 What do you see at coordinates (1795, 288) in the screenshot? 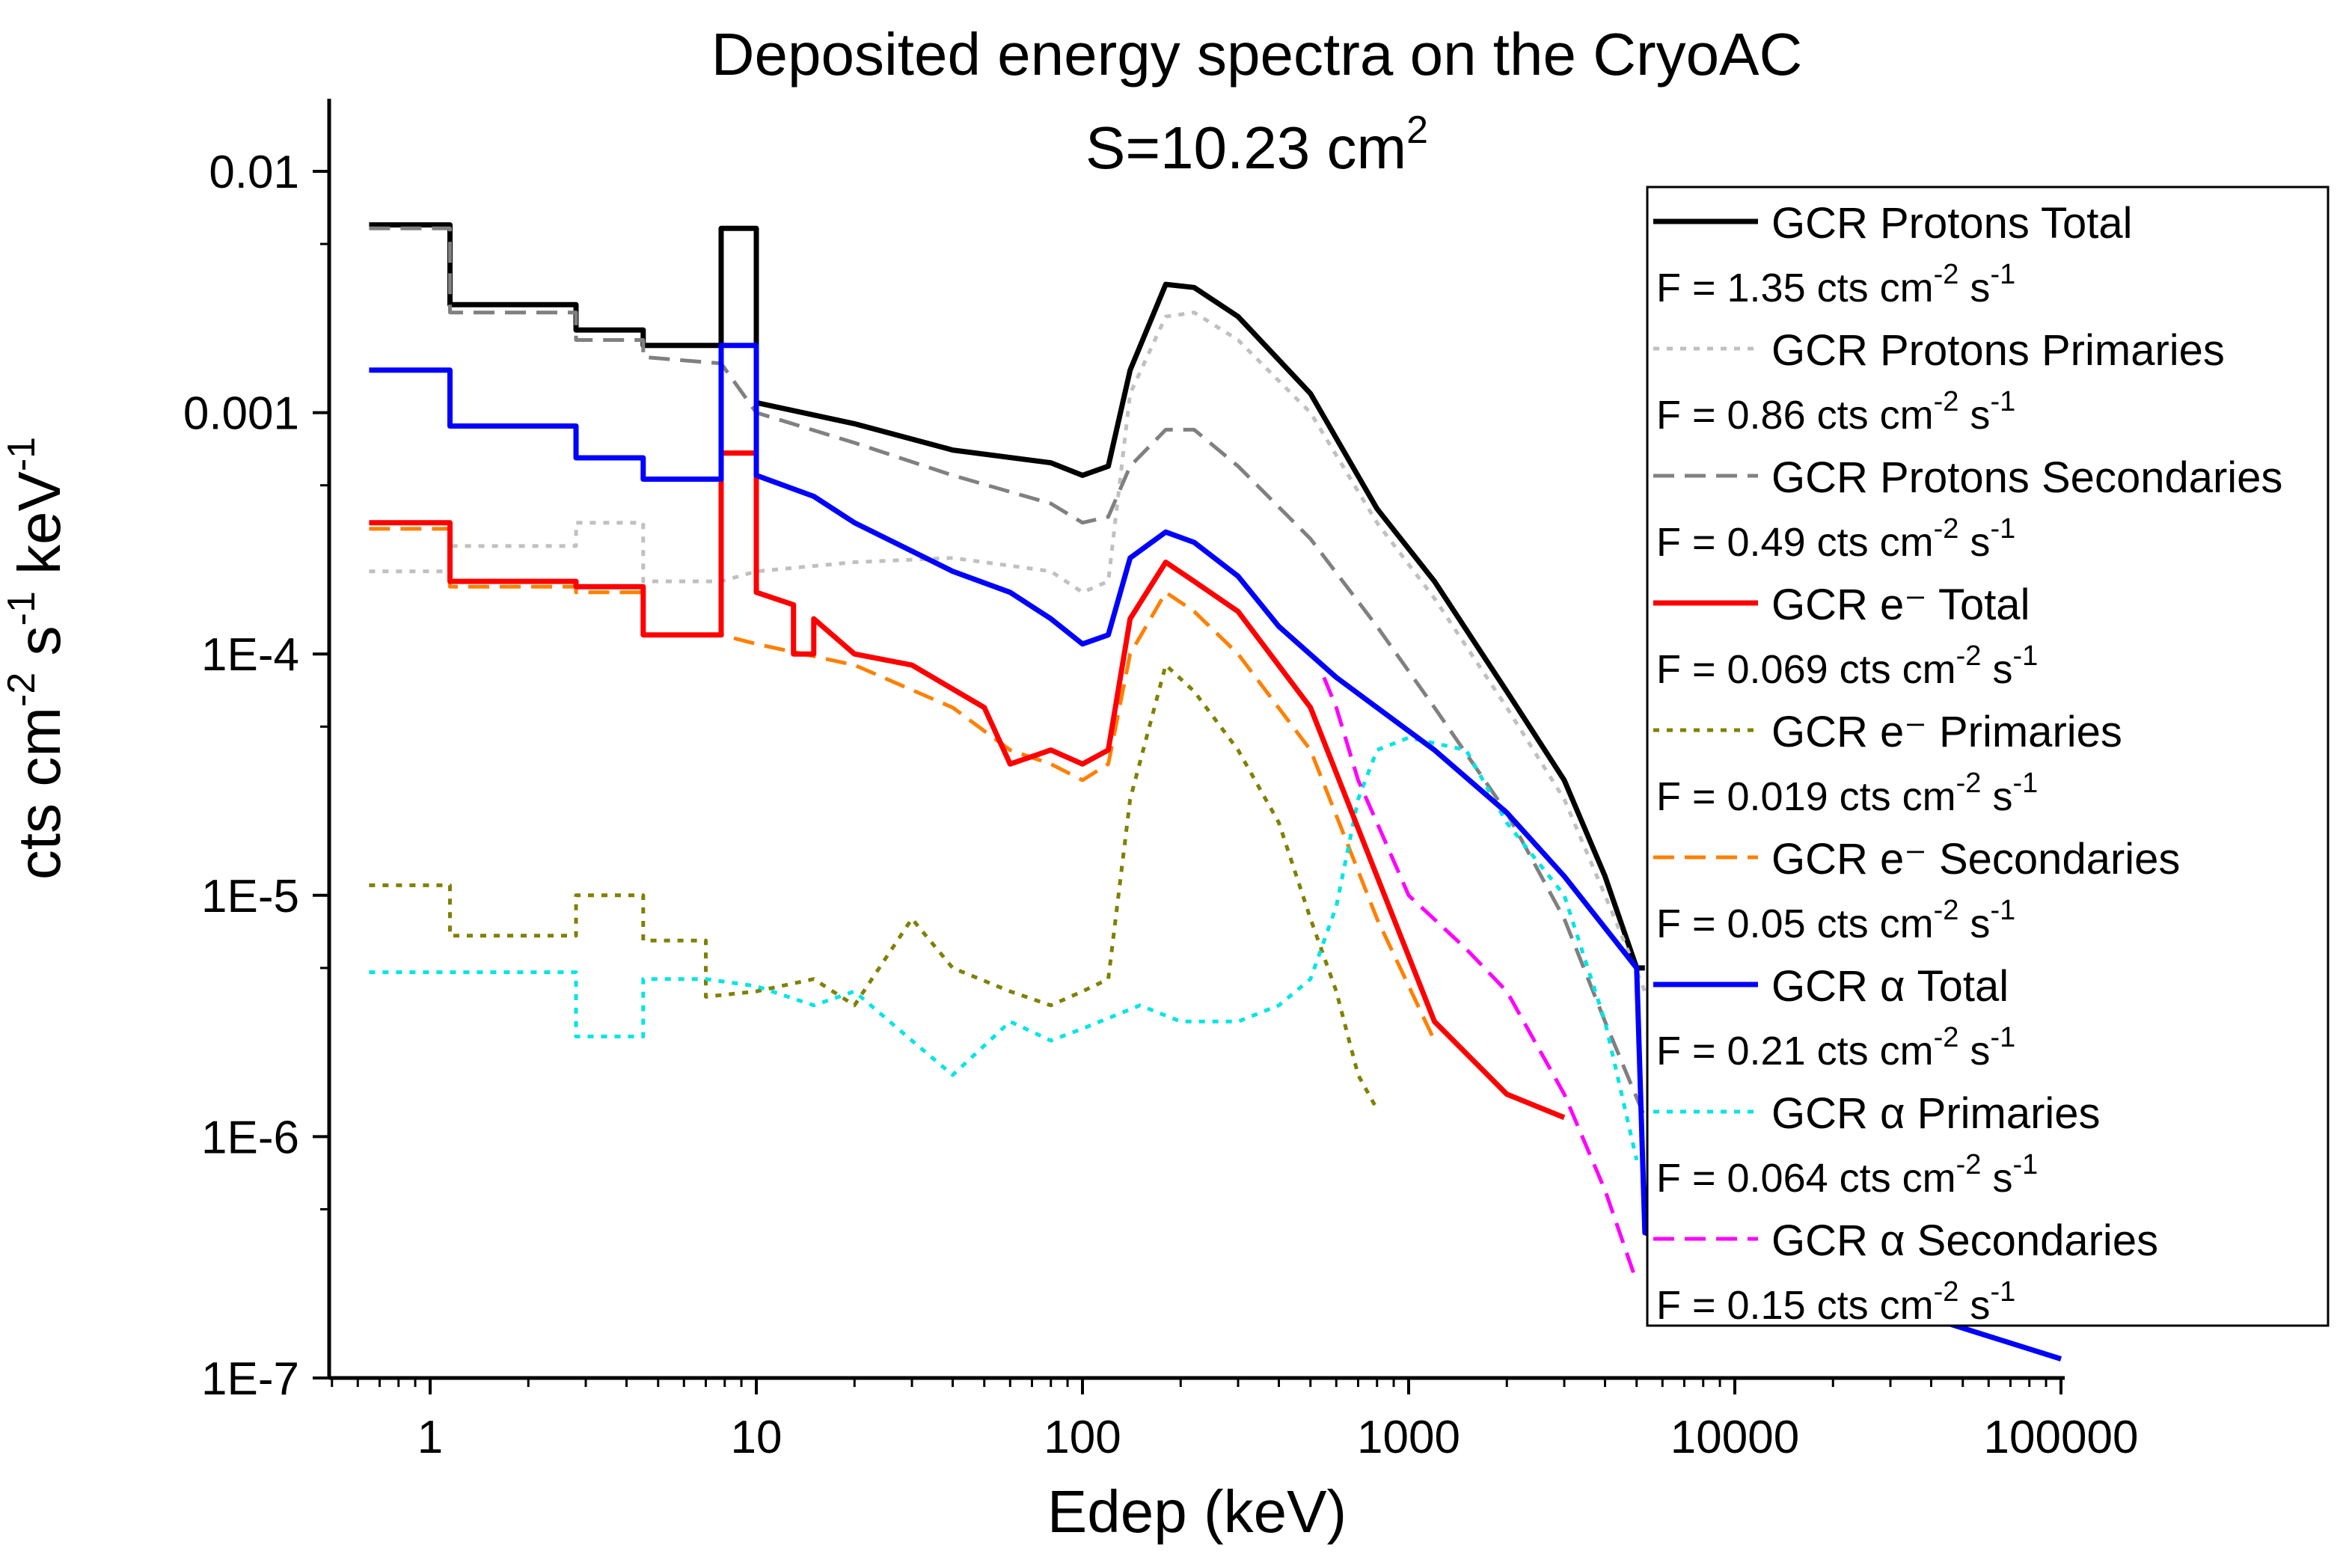
I see `legend-flux-value: F = 1.35 cts cm` at bounding box center [1795, 288].